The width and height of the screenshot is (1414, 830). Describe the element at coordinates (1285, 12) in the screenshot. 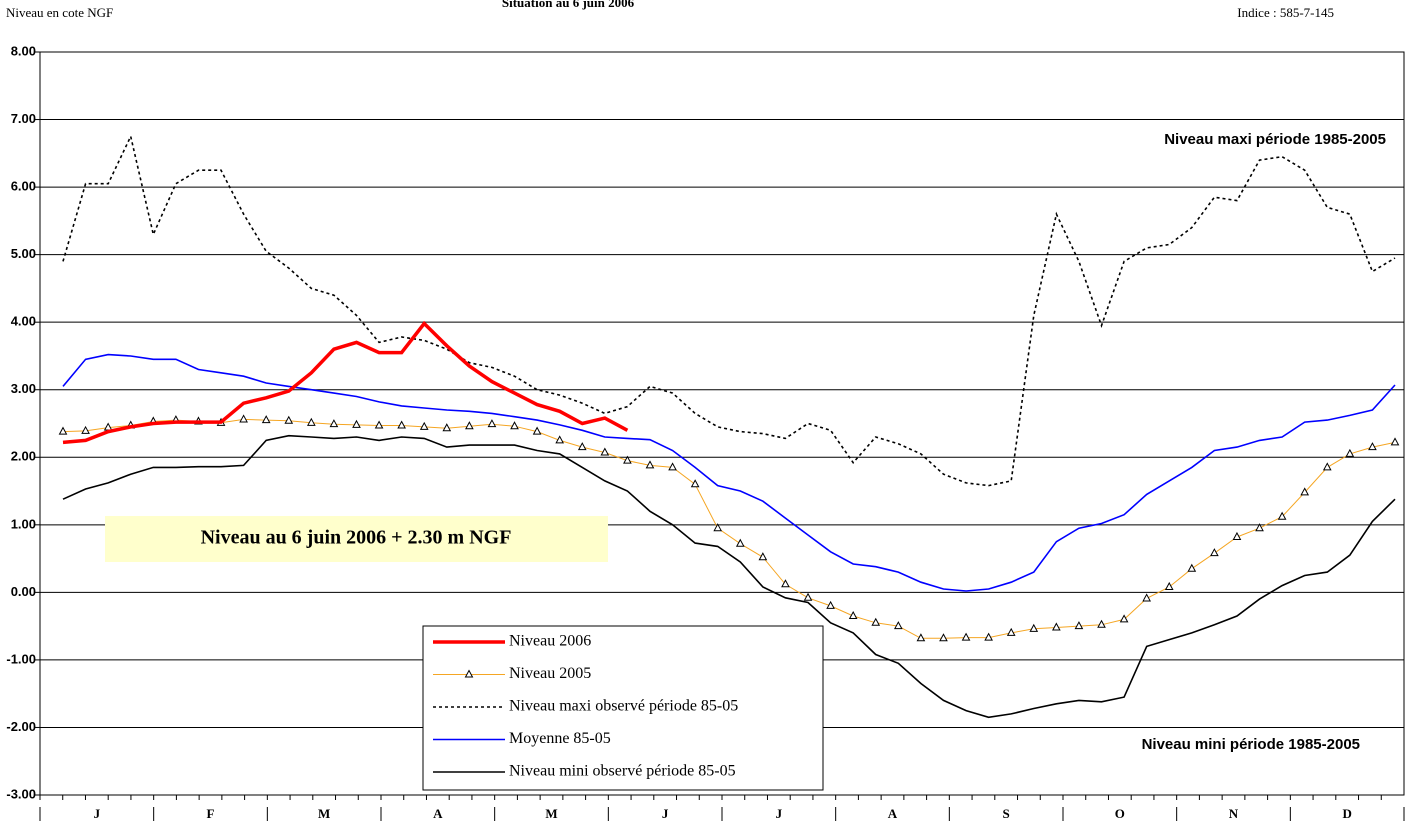

I see `note: Indice : 585-7-145` at that location.